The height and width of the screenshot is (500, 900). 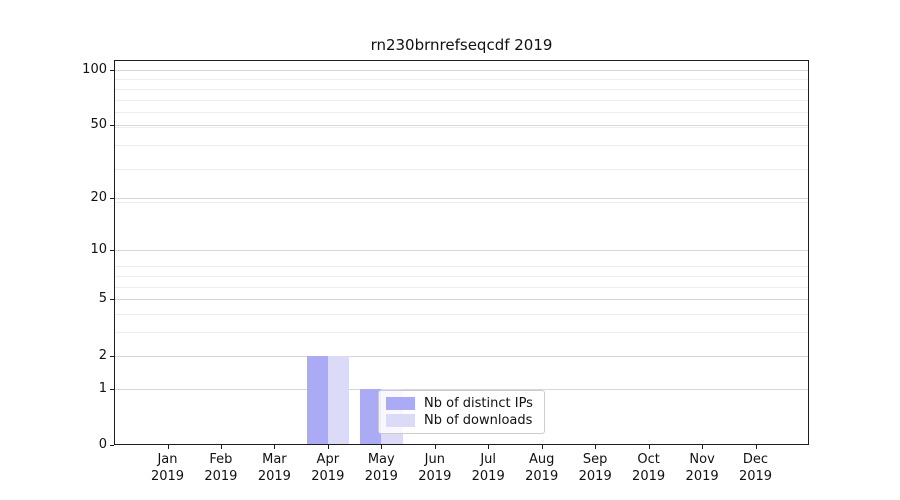 I want to click on legend-swatch-downloads, so click(x=400, y=421).